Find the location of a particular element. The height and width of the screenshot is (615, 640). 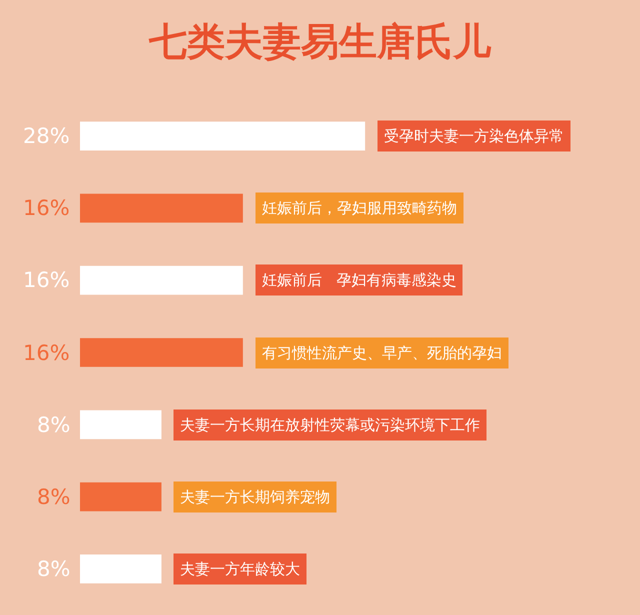

y-tick-label: 夫妻一方长期在放射性荧幕或污染环境下工作 is located at coordinates (330, 425).